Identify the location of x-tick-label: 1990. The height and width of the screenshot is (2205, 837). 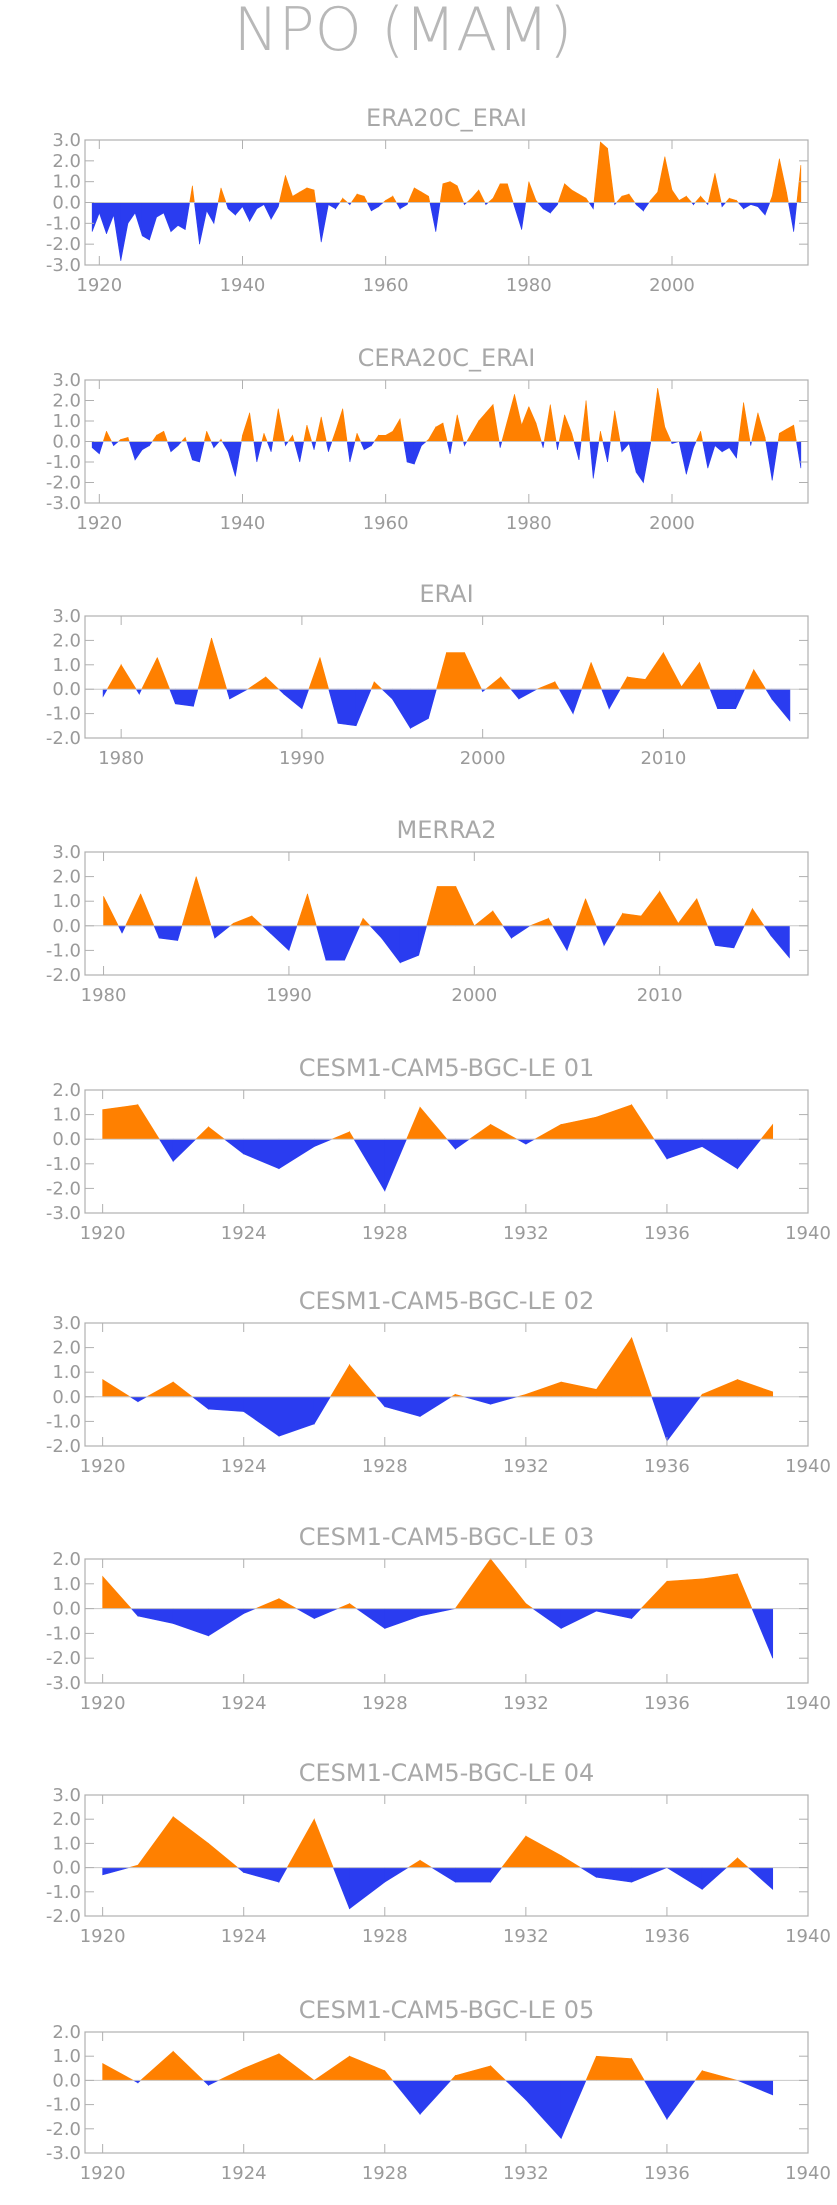
(302, 758).